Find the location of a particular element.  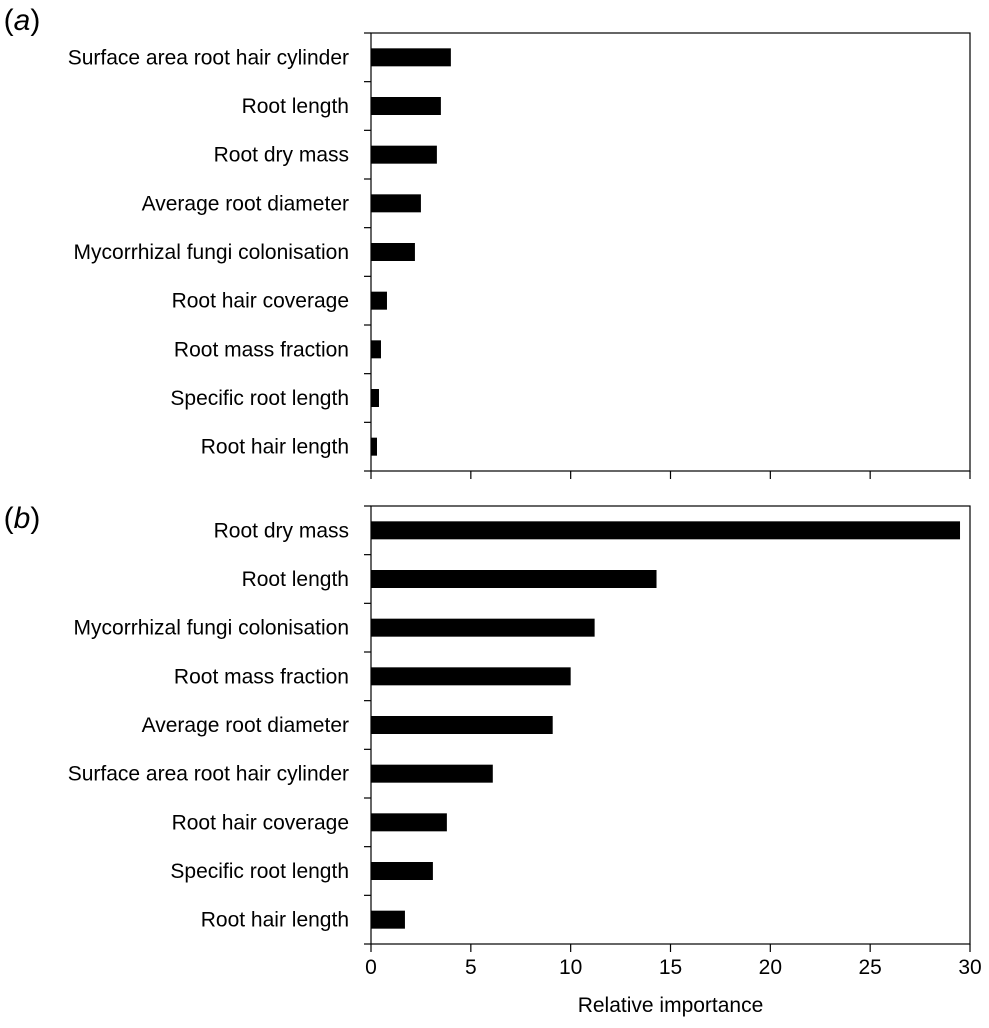

x-tick-label: 0 is located at coordinates (371, 967).